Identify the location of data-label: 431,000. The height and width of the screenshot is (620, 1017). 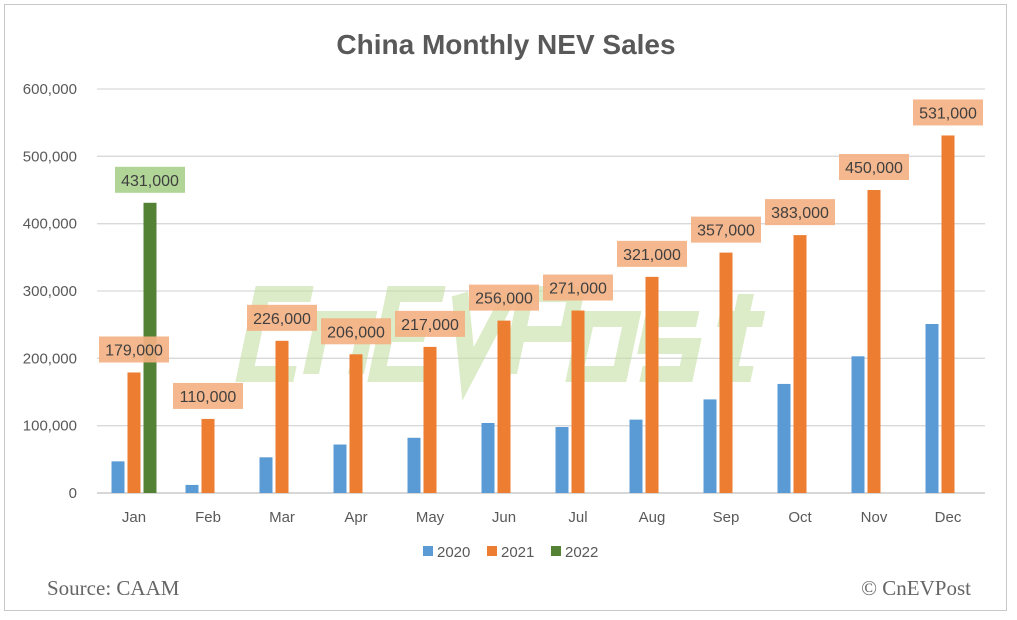
(150, 181).